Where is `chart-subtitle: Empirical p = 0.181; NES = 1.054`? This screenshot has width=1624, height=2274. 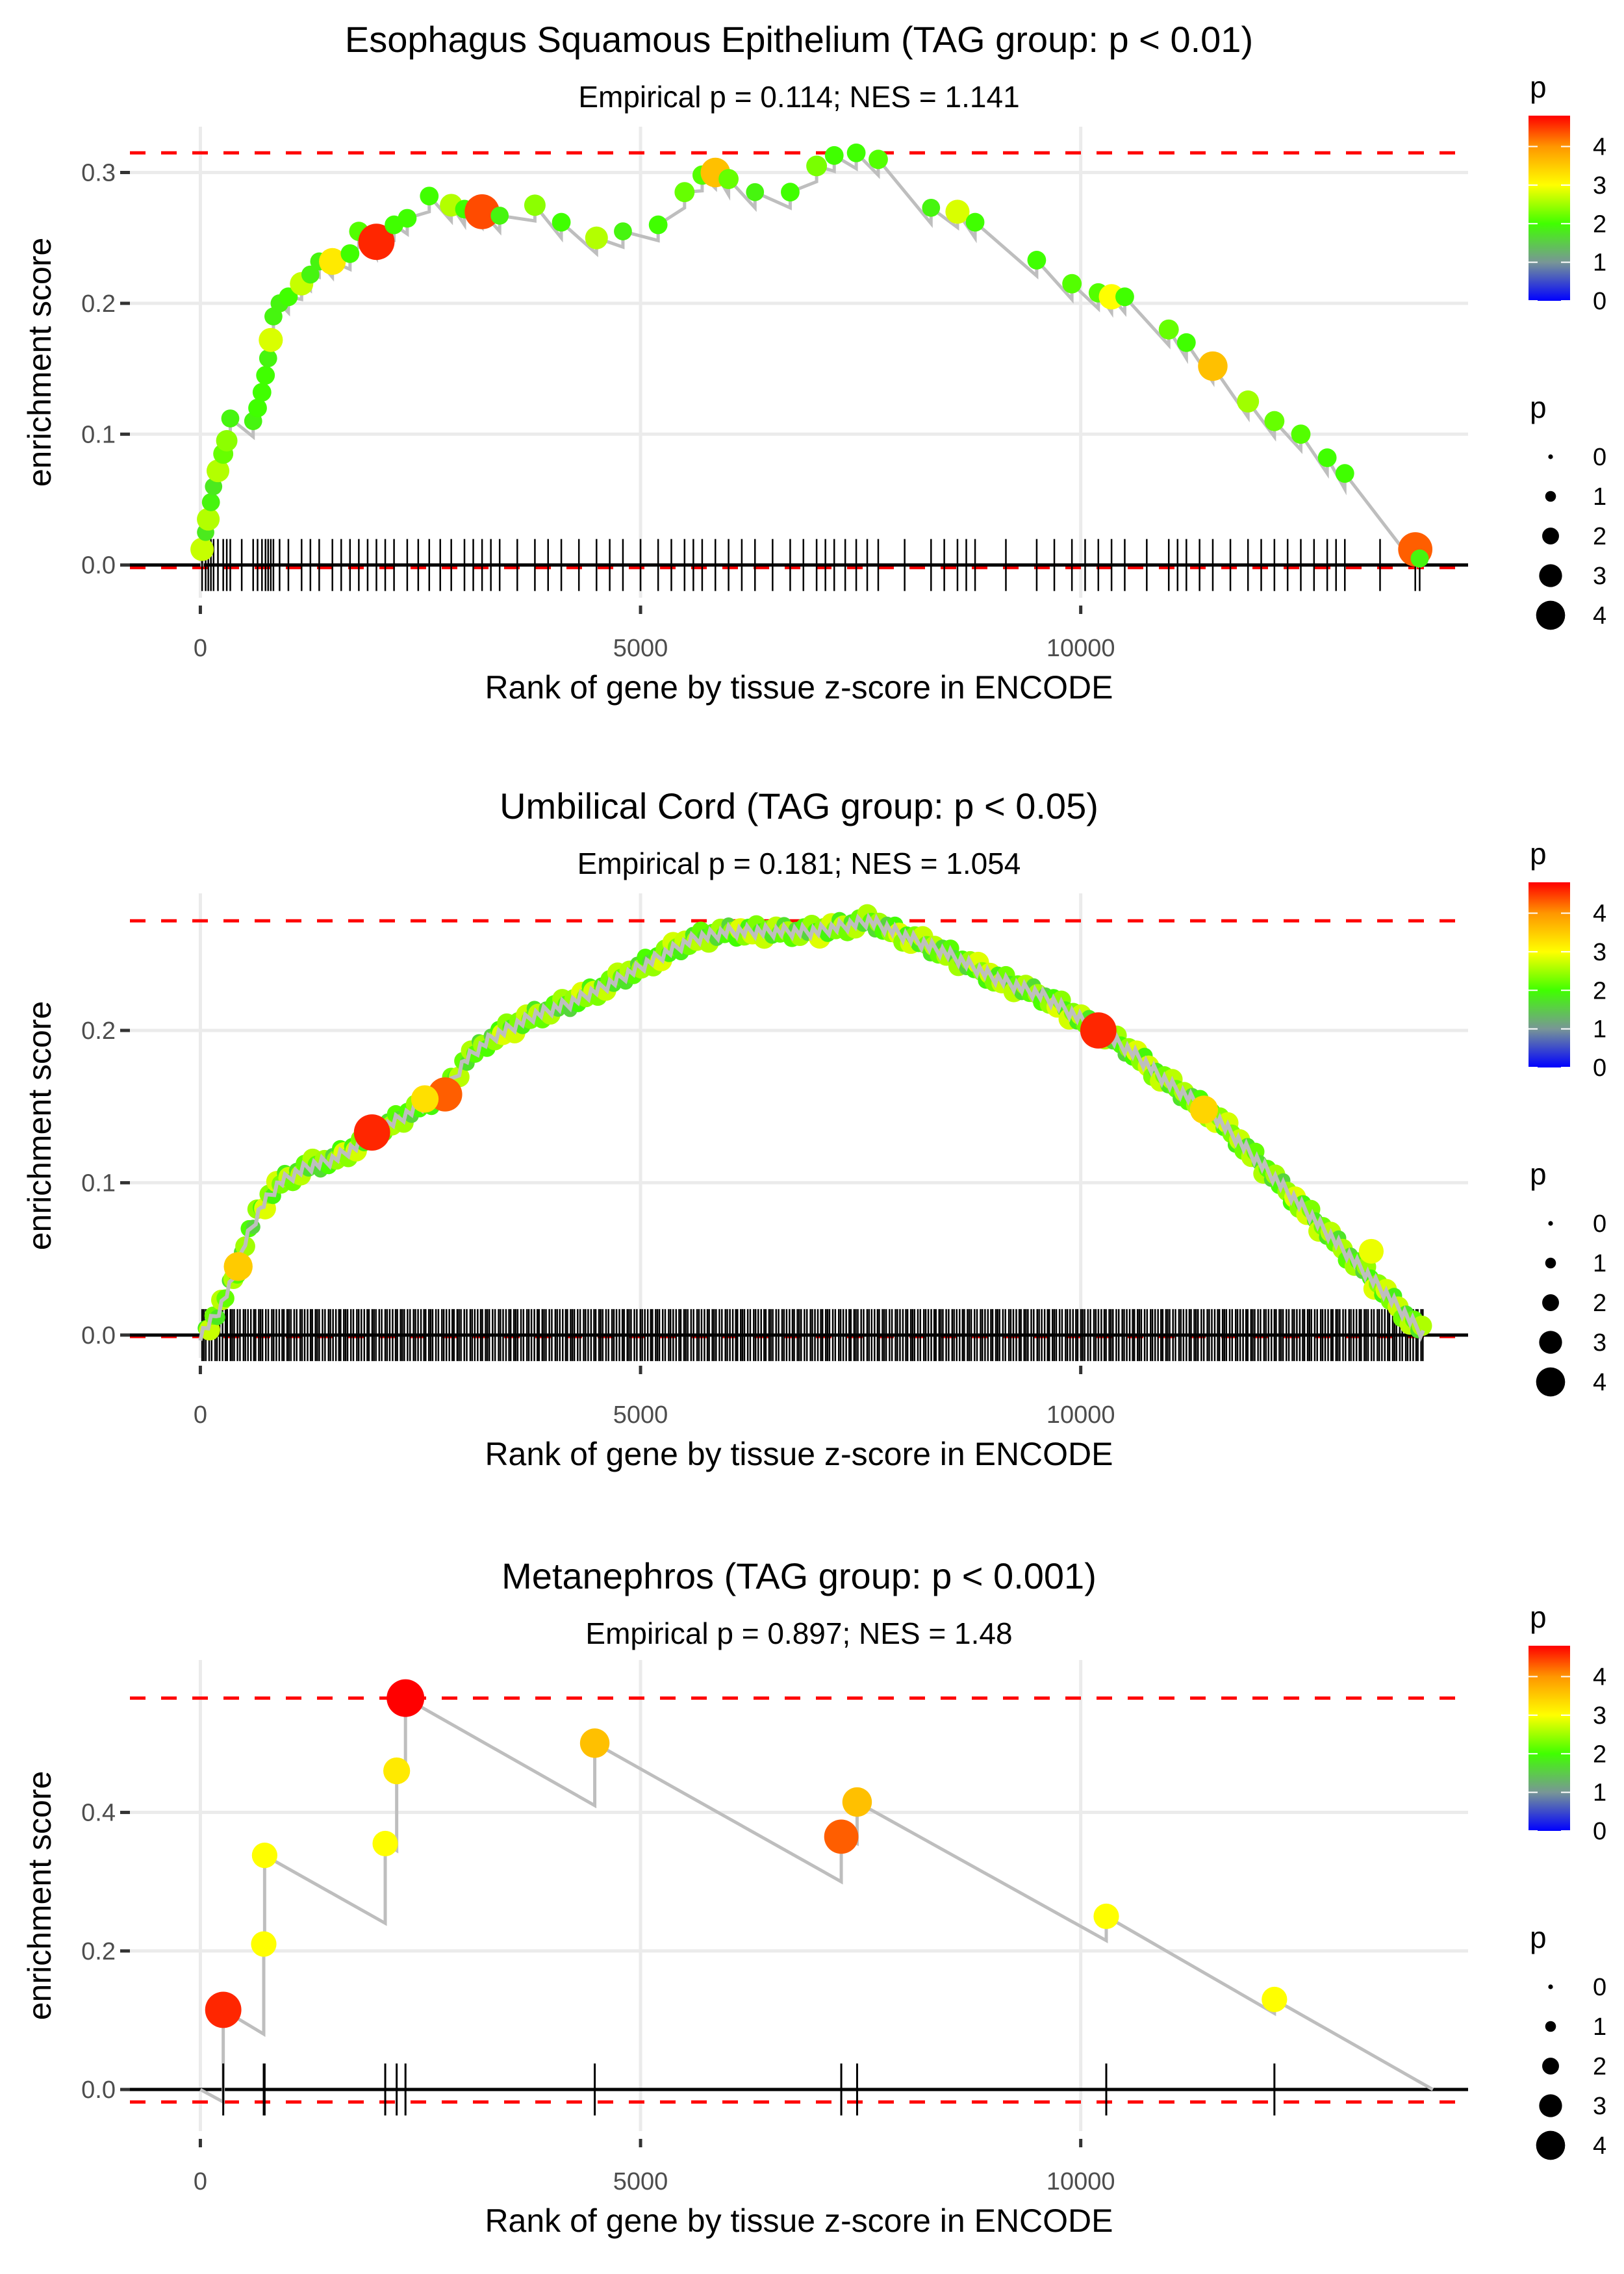
chart-subtitle: Empirical p = 0.181; NES = 1.054 is located at coordinates (799, 863).